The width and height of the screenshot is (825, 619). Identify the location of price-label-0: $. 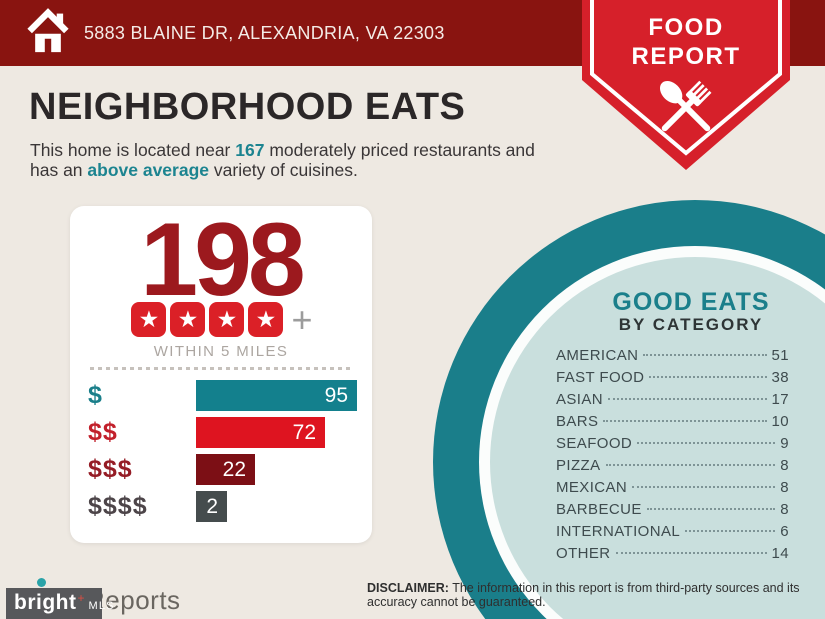
(95, 395).